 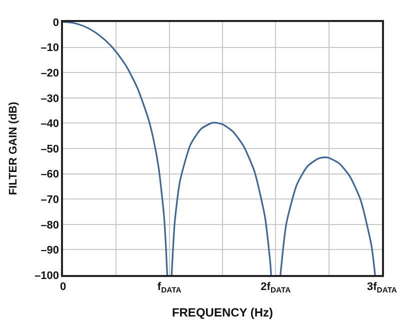 I want to click on y-tick-label: –80, so click(x=50, y=225).